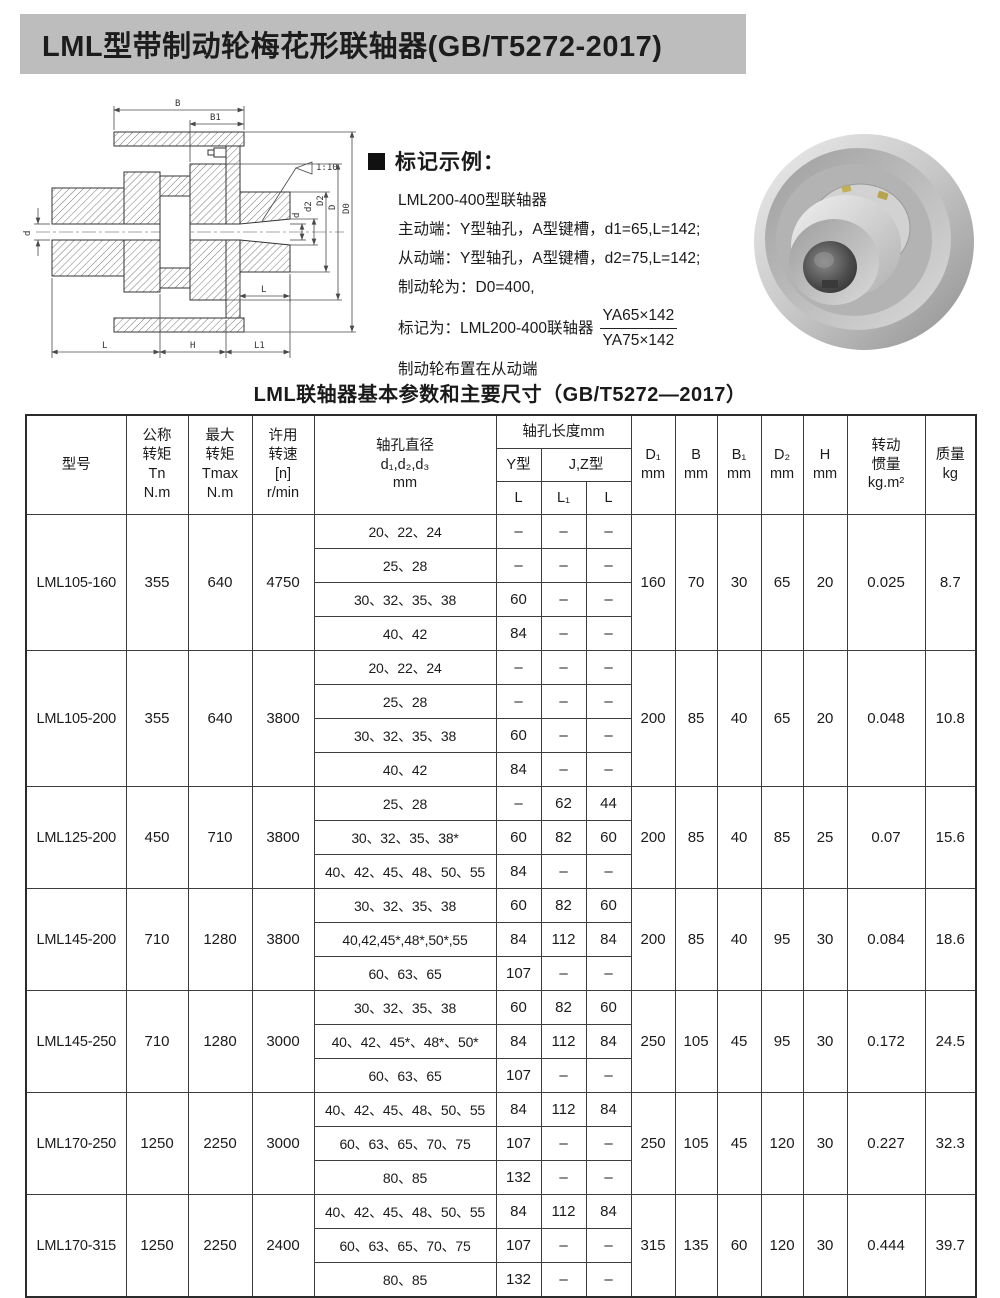 The height and width of the screenshot is (1298, 1000). I want to click on cell-D1: 250, so click(653, 1041).